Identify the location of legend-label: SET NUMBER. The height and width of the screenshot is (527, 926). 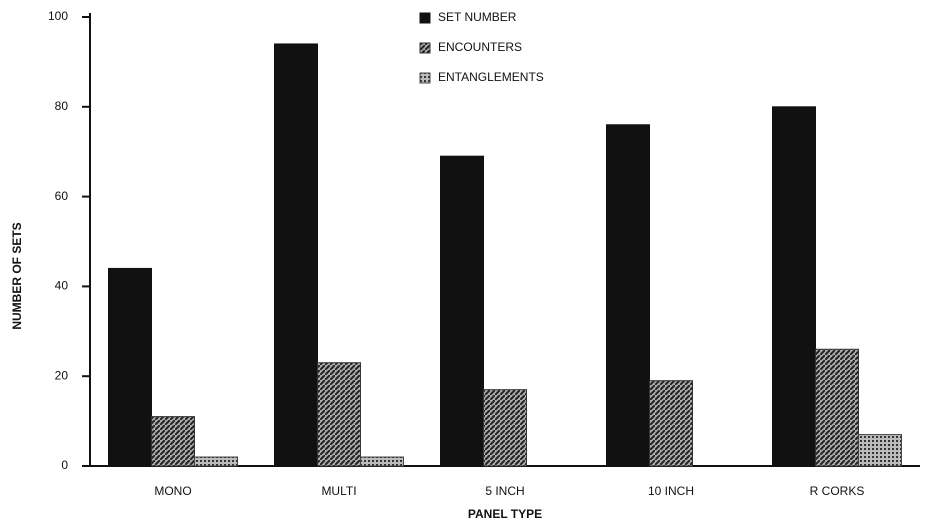
(477, 17).